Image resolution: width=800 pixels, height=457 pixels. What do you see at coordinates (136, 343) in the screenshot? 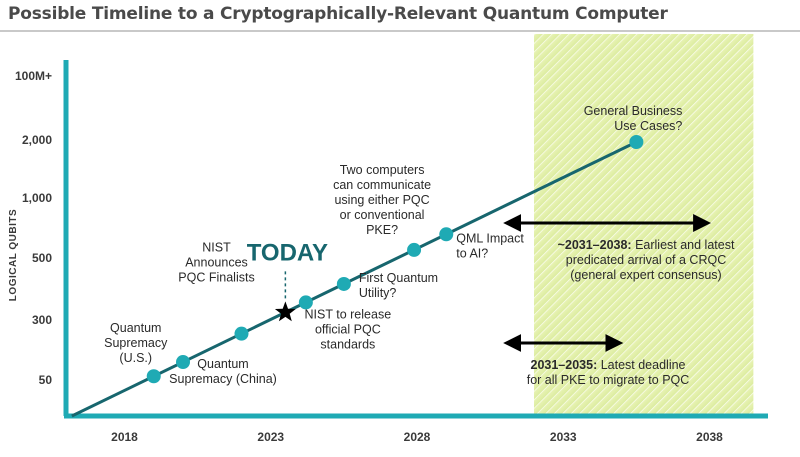
I see `event-label: Supremacy` at bounding box center [136, 343].